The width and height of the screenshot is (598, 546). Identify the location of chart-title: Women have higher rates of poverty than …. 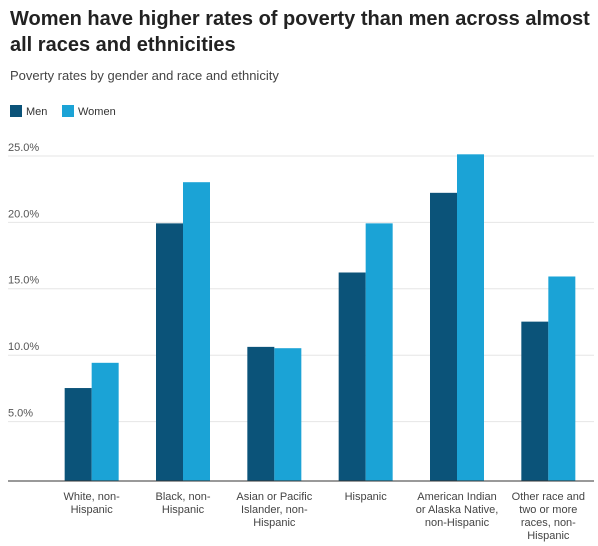
(300, 32).